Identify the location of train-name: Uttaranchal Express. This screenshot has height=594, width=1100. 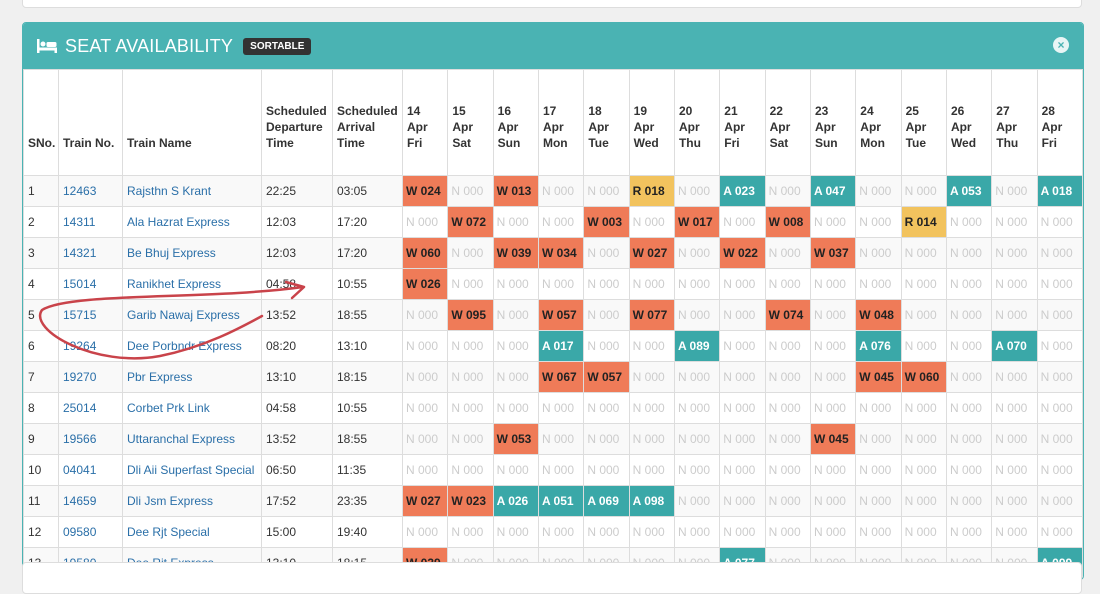
(192, 439).